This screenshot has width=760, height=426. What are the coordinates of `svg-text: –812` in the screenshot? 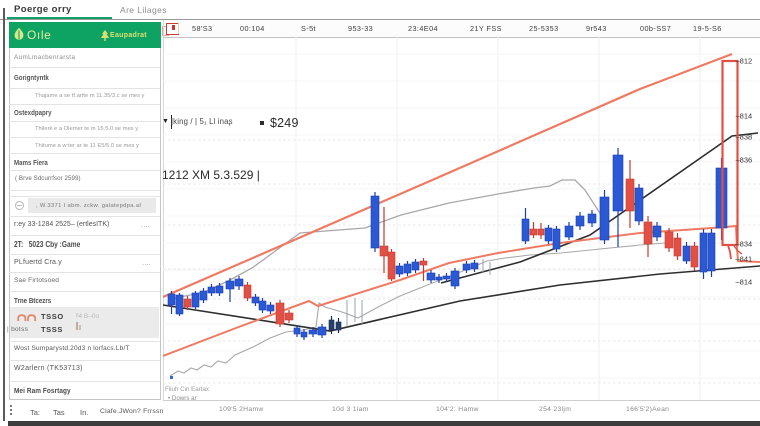 It's located at (744, 61).